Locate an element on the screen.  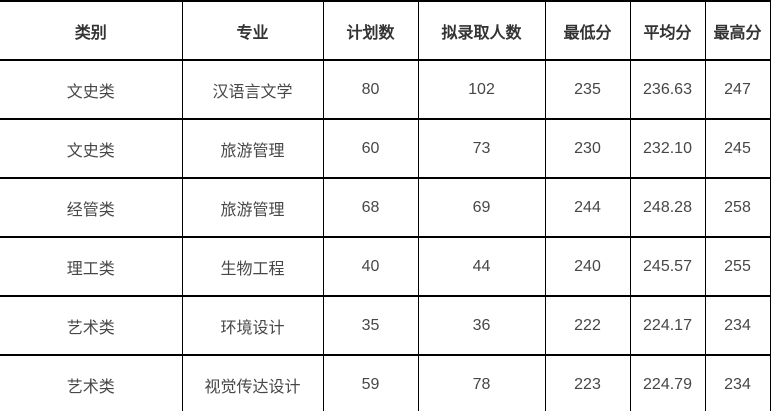
column-header-proposed-admissions: 拟录取人数 is located at coordinates (482, 31).